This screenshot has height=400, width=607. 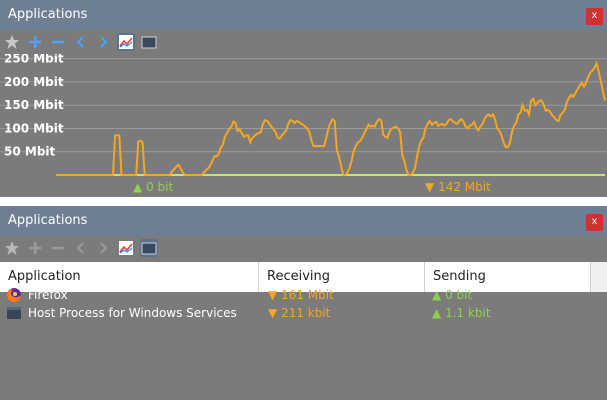 I want to click on sending-text: 1.1 kbit, so click(x=468, y=313).